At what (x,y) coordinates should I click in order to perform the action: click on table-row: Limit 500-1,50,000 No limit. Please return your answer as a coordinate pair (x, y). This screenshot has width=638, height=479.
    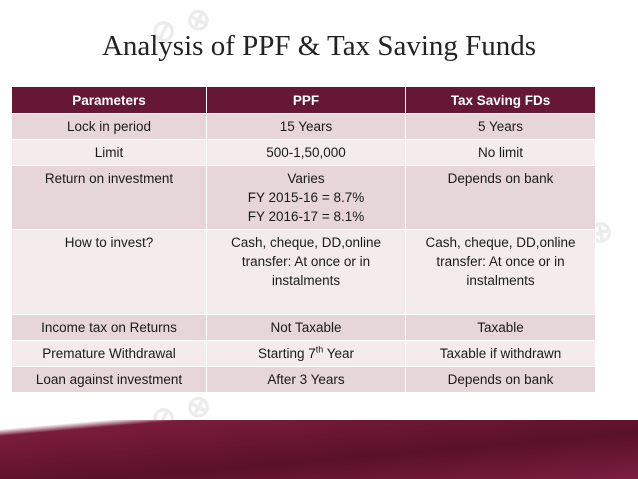
    Looking at the image, I should click on (303, 152).